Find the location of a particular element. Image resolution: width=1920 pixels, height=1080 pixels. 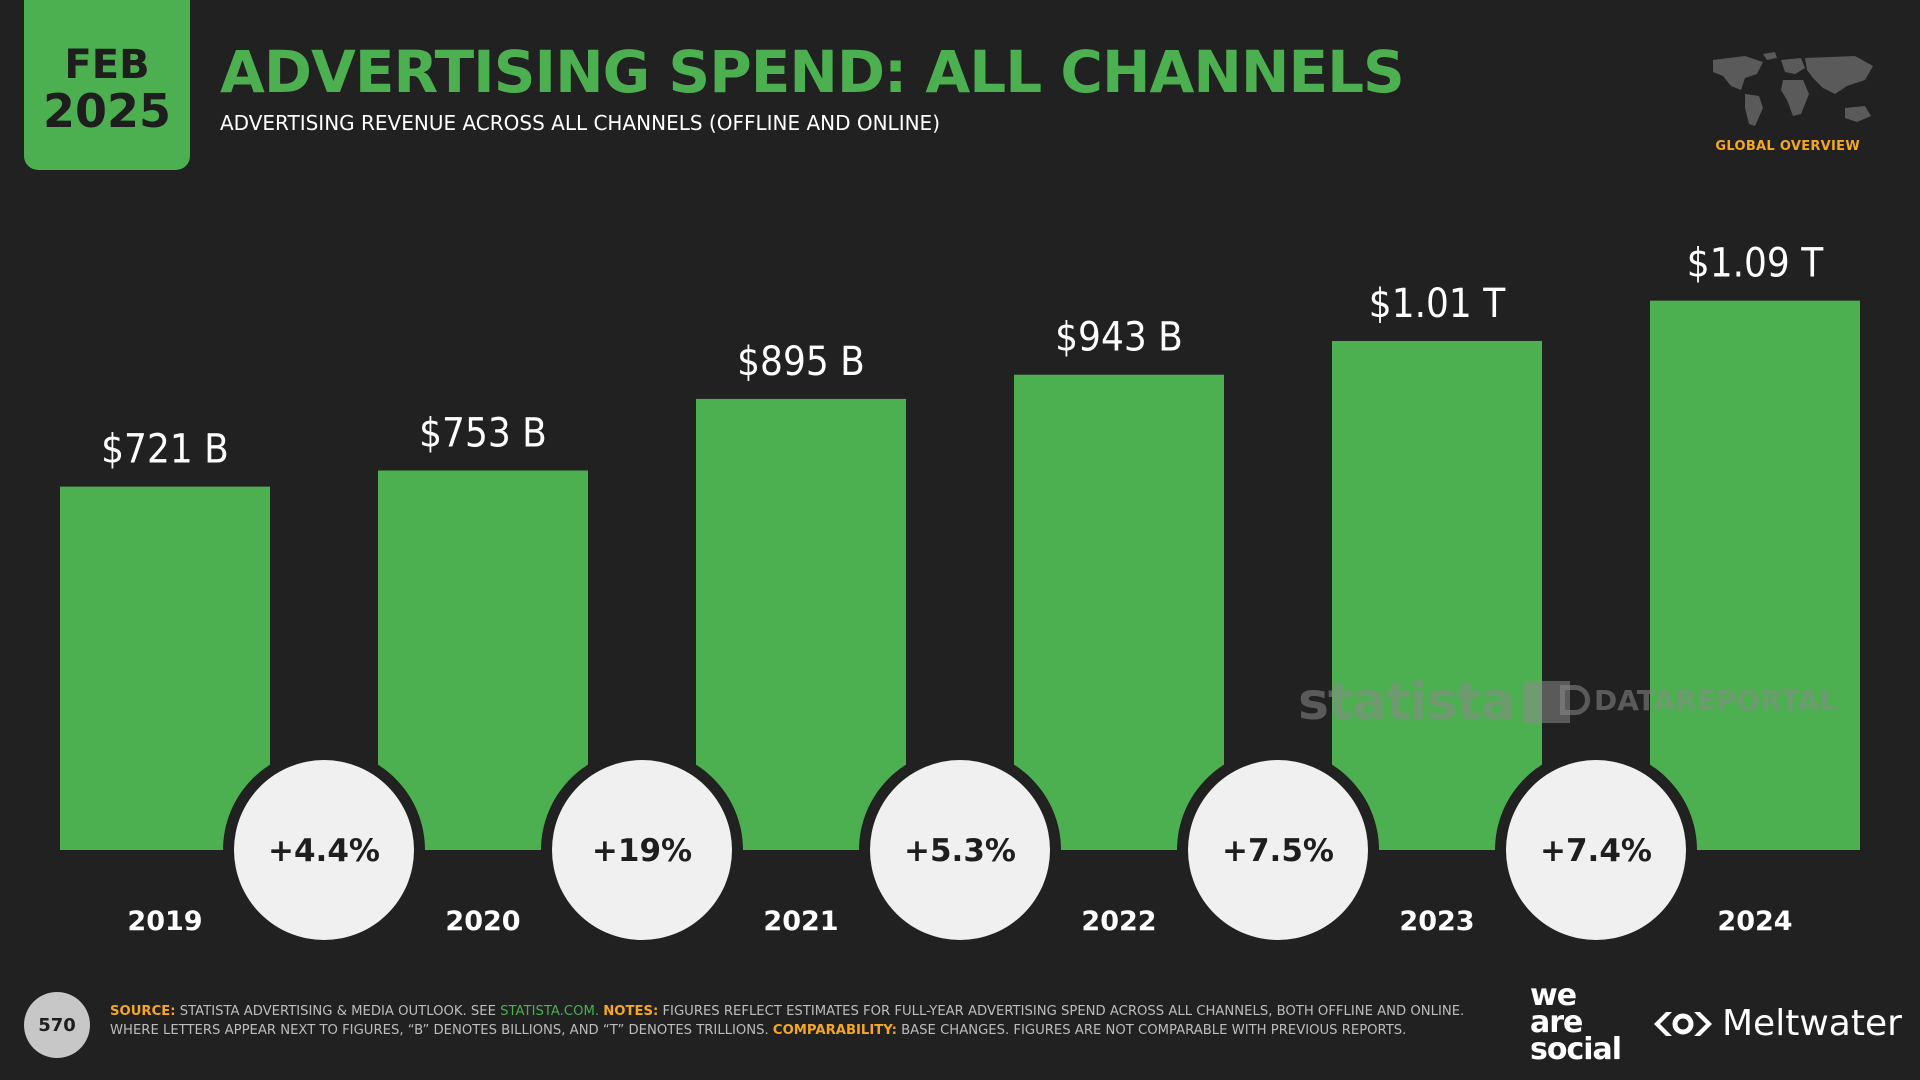

logo-are: are is located at coordinates (1556, 1022).